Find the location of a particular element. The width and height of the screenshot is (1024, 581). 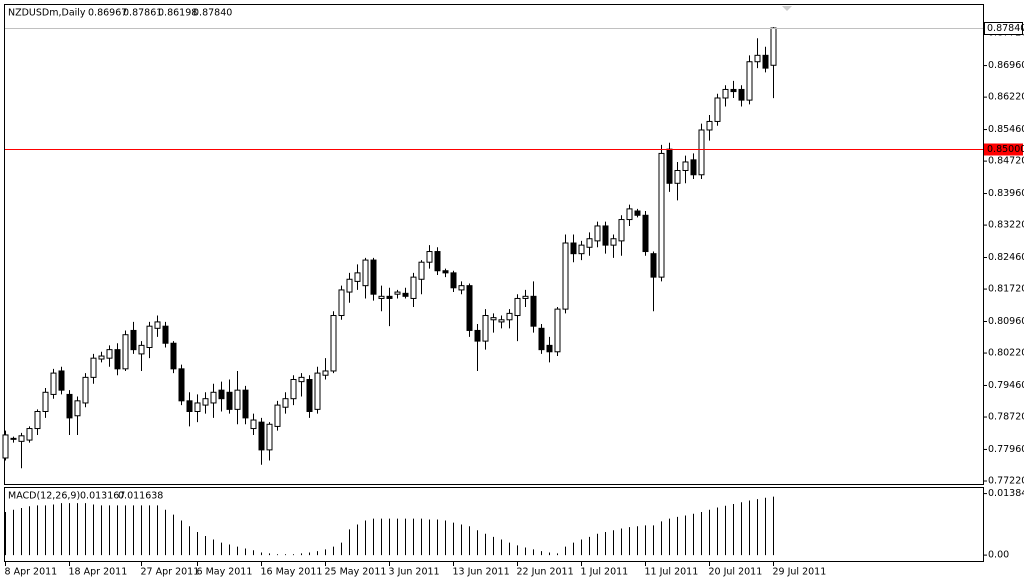

y-tick-label: 0.85460 is located at coordinates (1006, 129).